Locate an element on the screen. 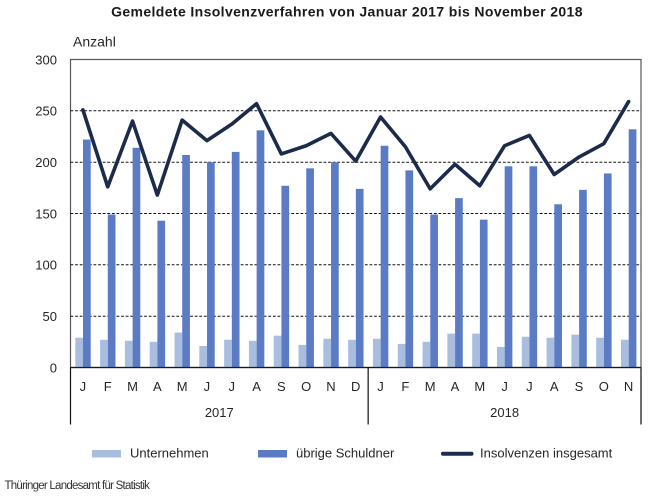  svg-text: 300 is located at coordinates (46, 59).